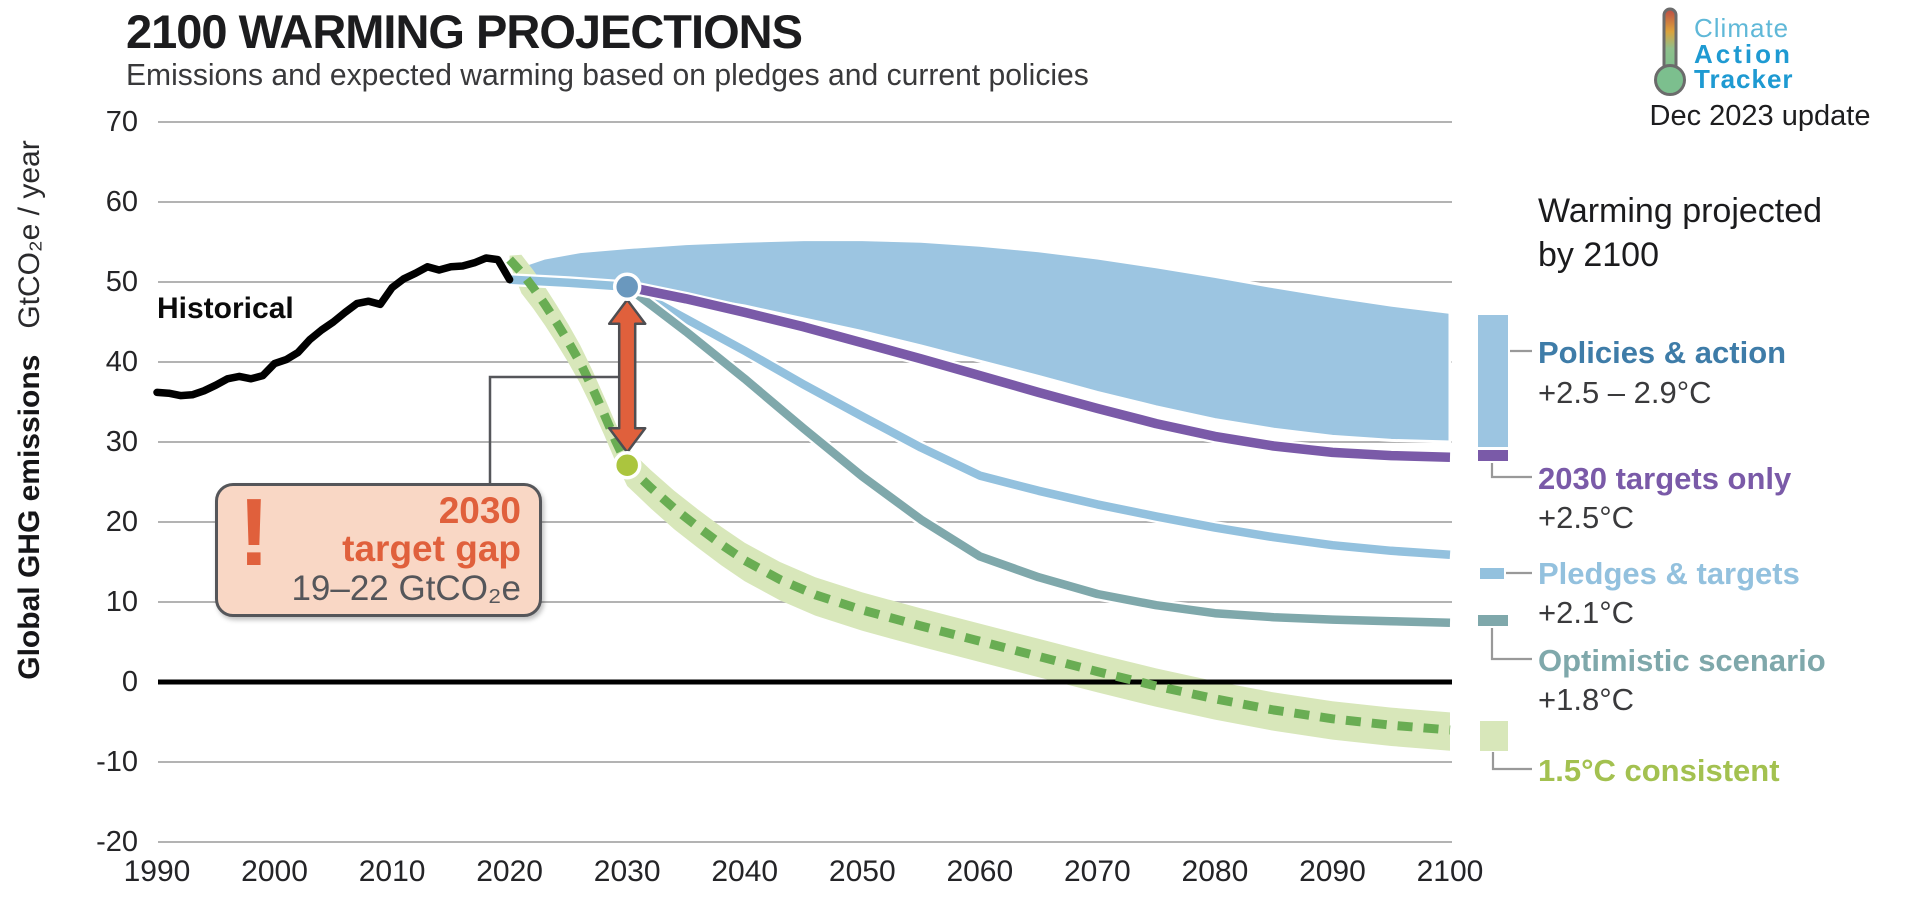  I want to click on x-tick-2060: 2060, so click(980, 871).